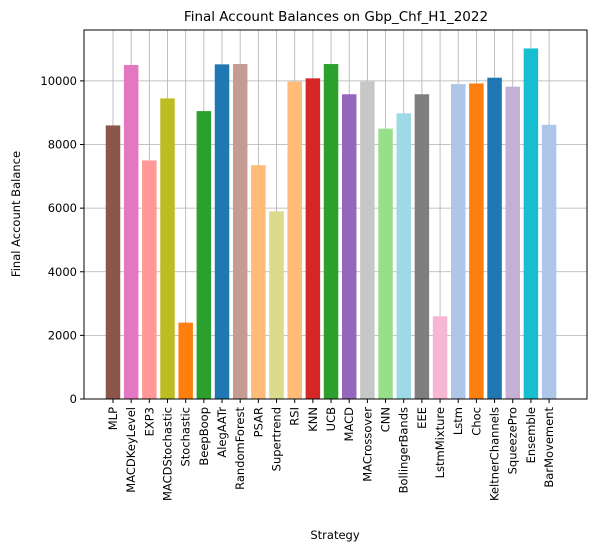 Image resolution: width=589 pixels, height=552 pixels. Describe the element at coordinates (440, 357) in the screenshot. I see `bar-lstmmixture` at that location.